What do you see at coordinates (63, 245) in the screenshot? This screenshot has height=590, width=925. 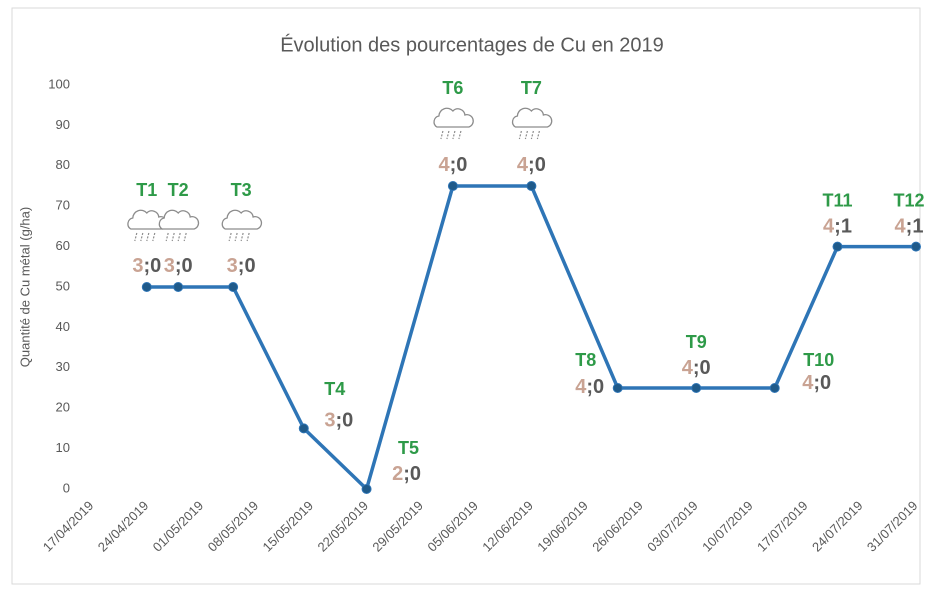 I see `y-tick-label: 60` at bounding box center [63, 245].